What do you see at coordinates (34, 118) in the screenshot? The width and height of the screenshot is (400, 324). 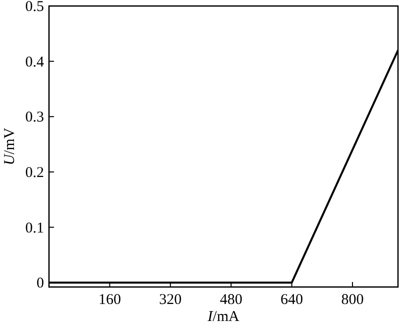 I see `y-tick-label: 0.3` at bounding box center [34, 118].